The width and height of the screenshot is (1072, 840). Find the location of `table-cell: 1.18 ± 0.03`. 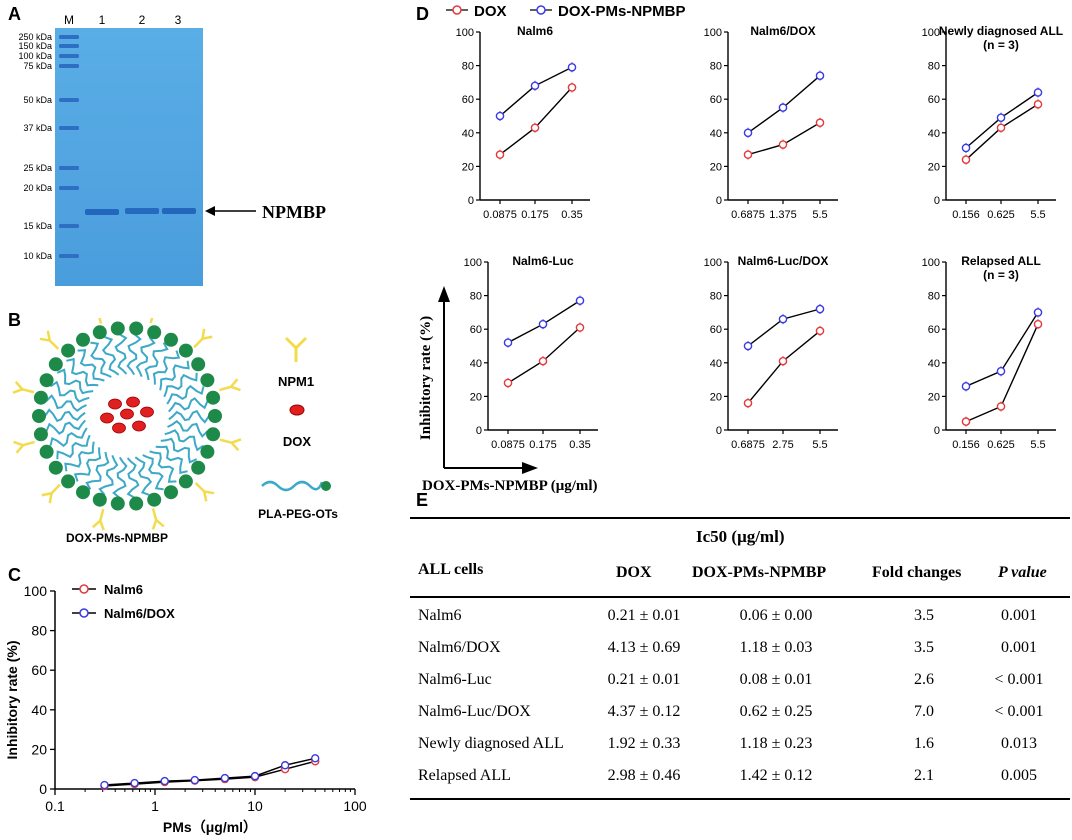

table-cell: 1.18 ± 0.03 is located at coordinates (776, 647).